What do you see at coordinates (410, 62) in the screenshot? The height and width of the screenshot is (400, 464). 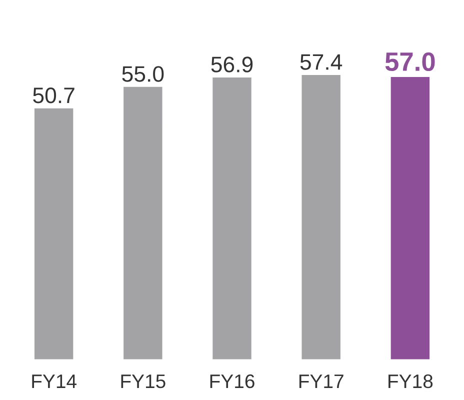 I see `data-label: 57.0` at bounding box center [410, 62].